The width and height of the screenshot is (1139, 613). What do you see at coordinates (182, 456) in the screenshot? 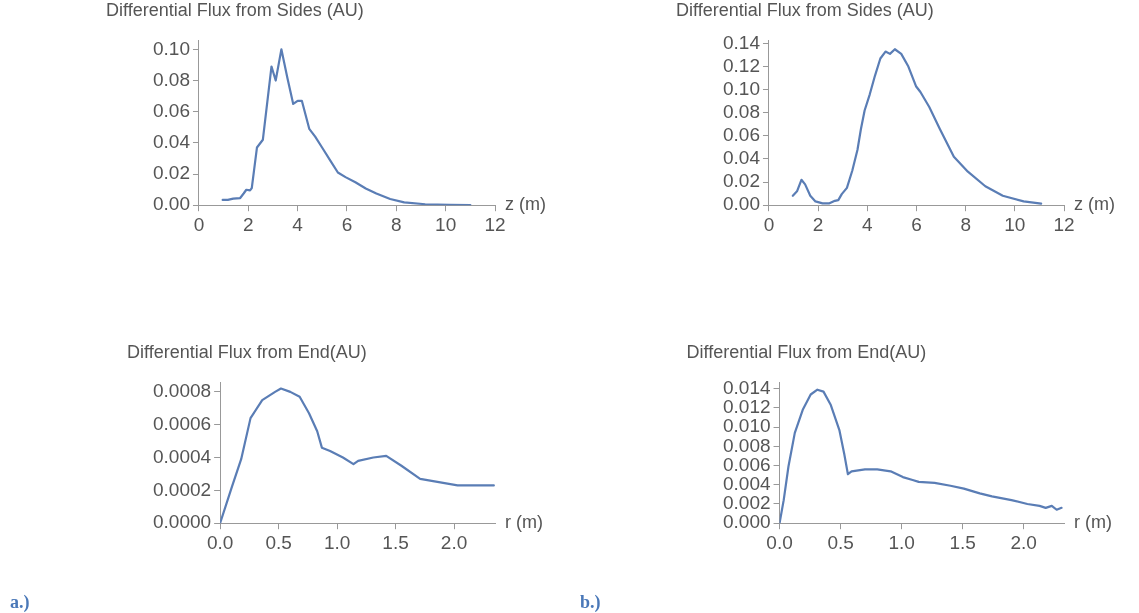
I see `y-tick-label: 0.0004` at bounding box center [182, 456].